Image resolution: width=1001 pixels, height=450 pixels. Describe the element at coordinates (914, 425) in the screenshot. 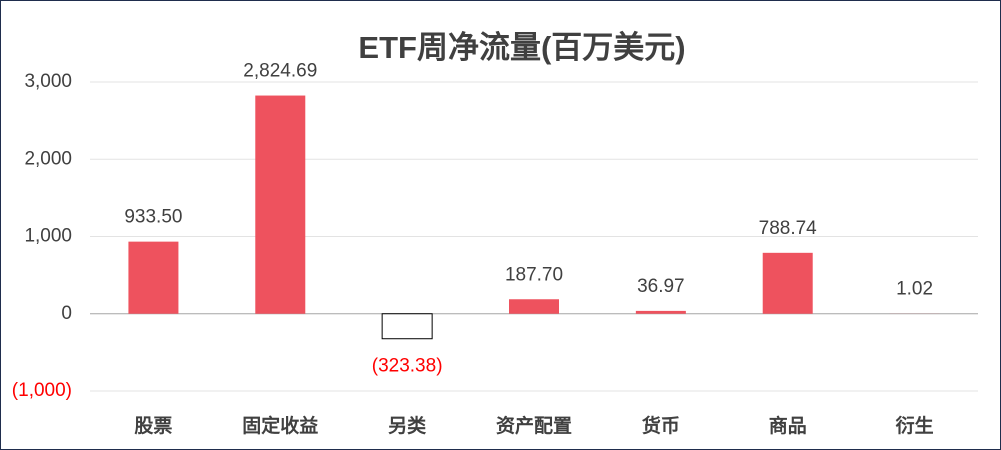

I see `x-tick-label: 衍生` at that location.